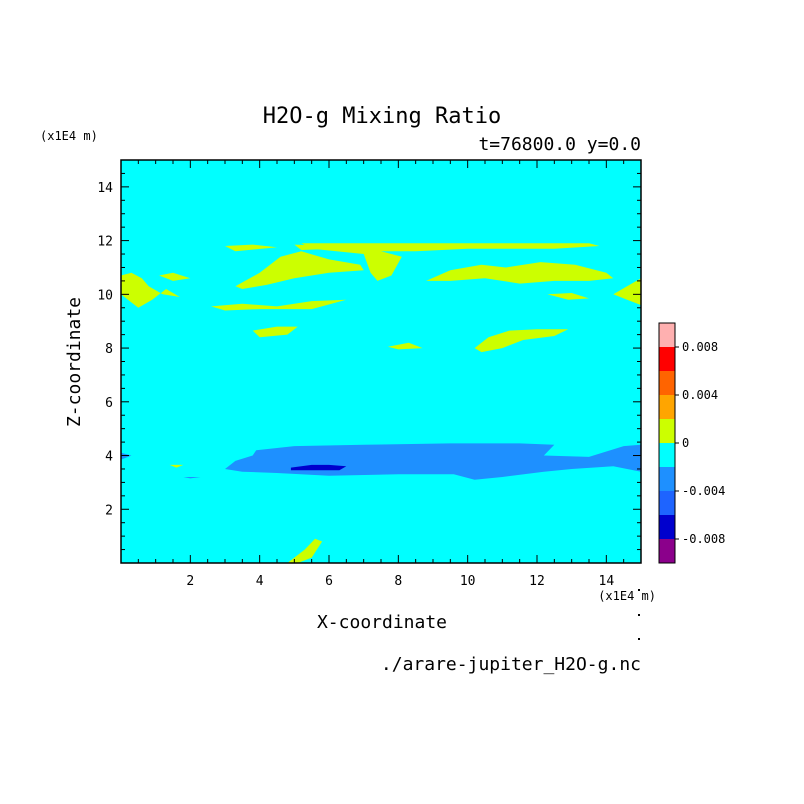 This screenshot has height=804, width=804. What do you see at coordinates (190, 581) in the screenshot?
I see `x-tick-label: 2` at bounding box center [190, 581].